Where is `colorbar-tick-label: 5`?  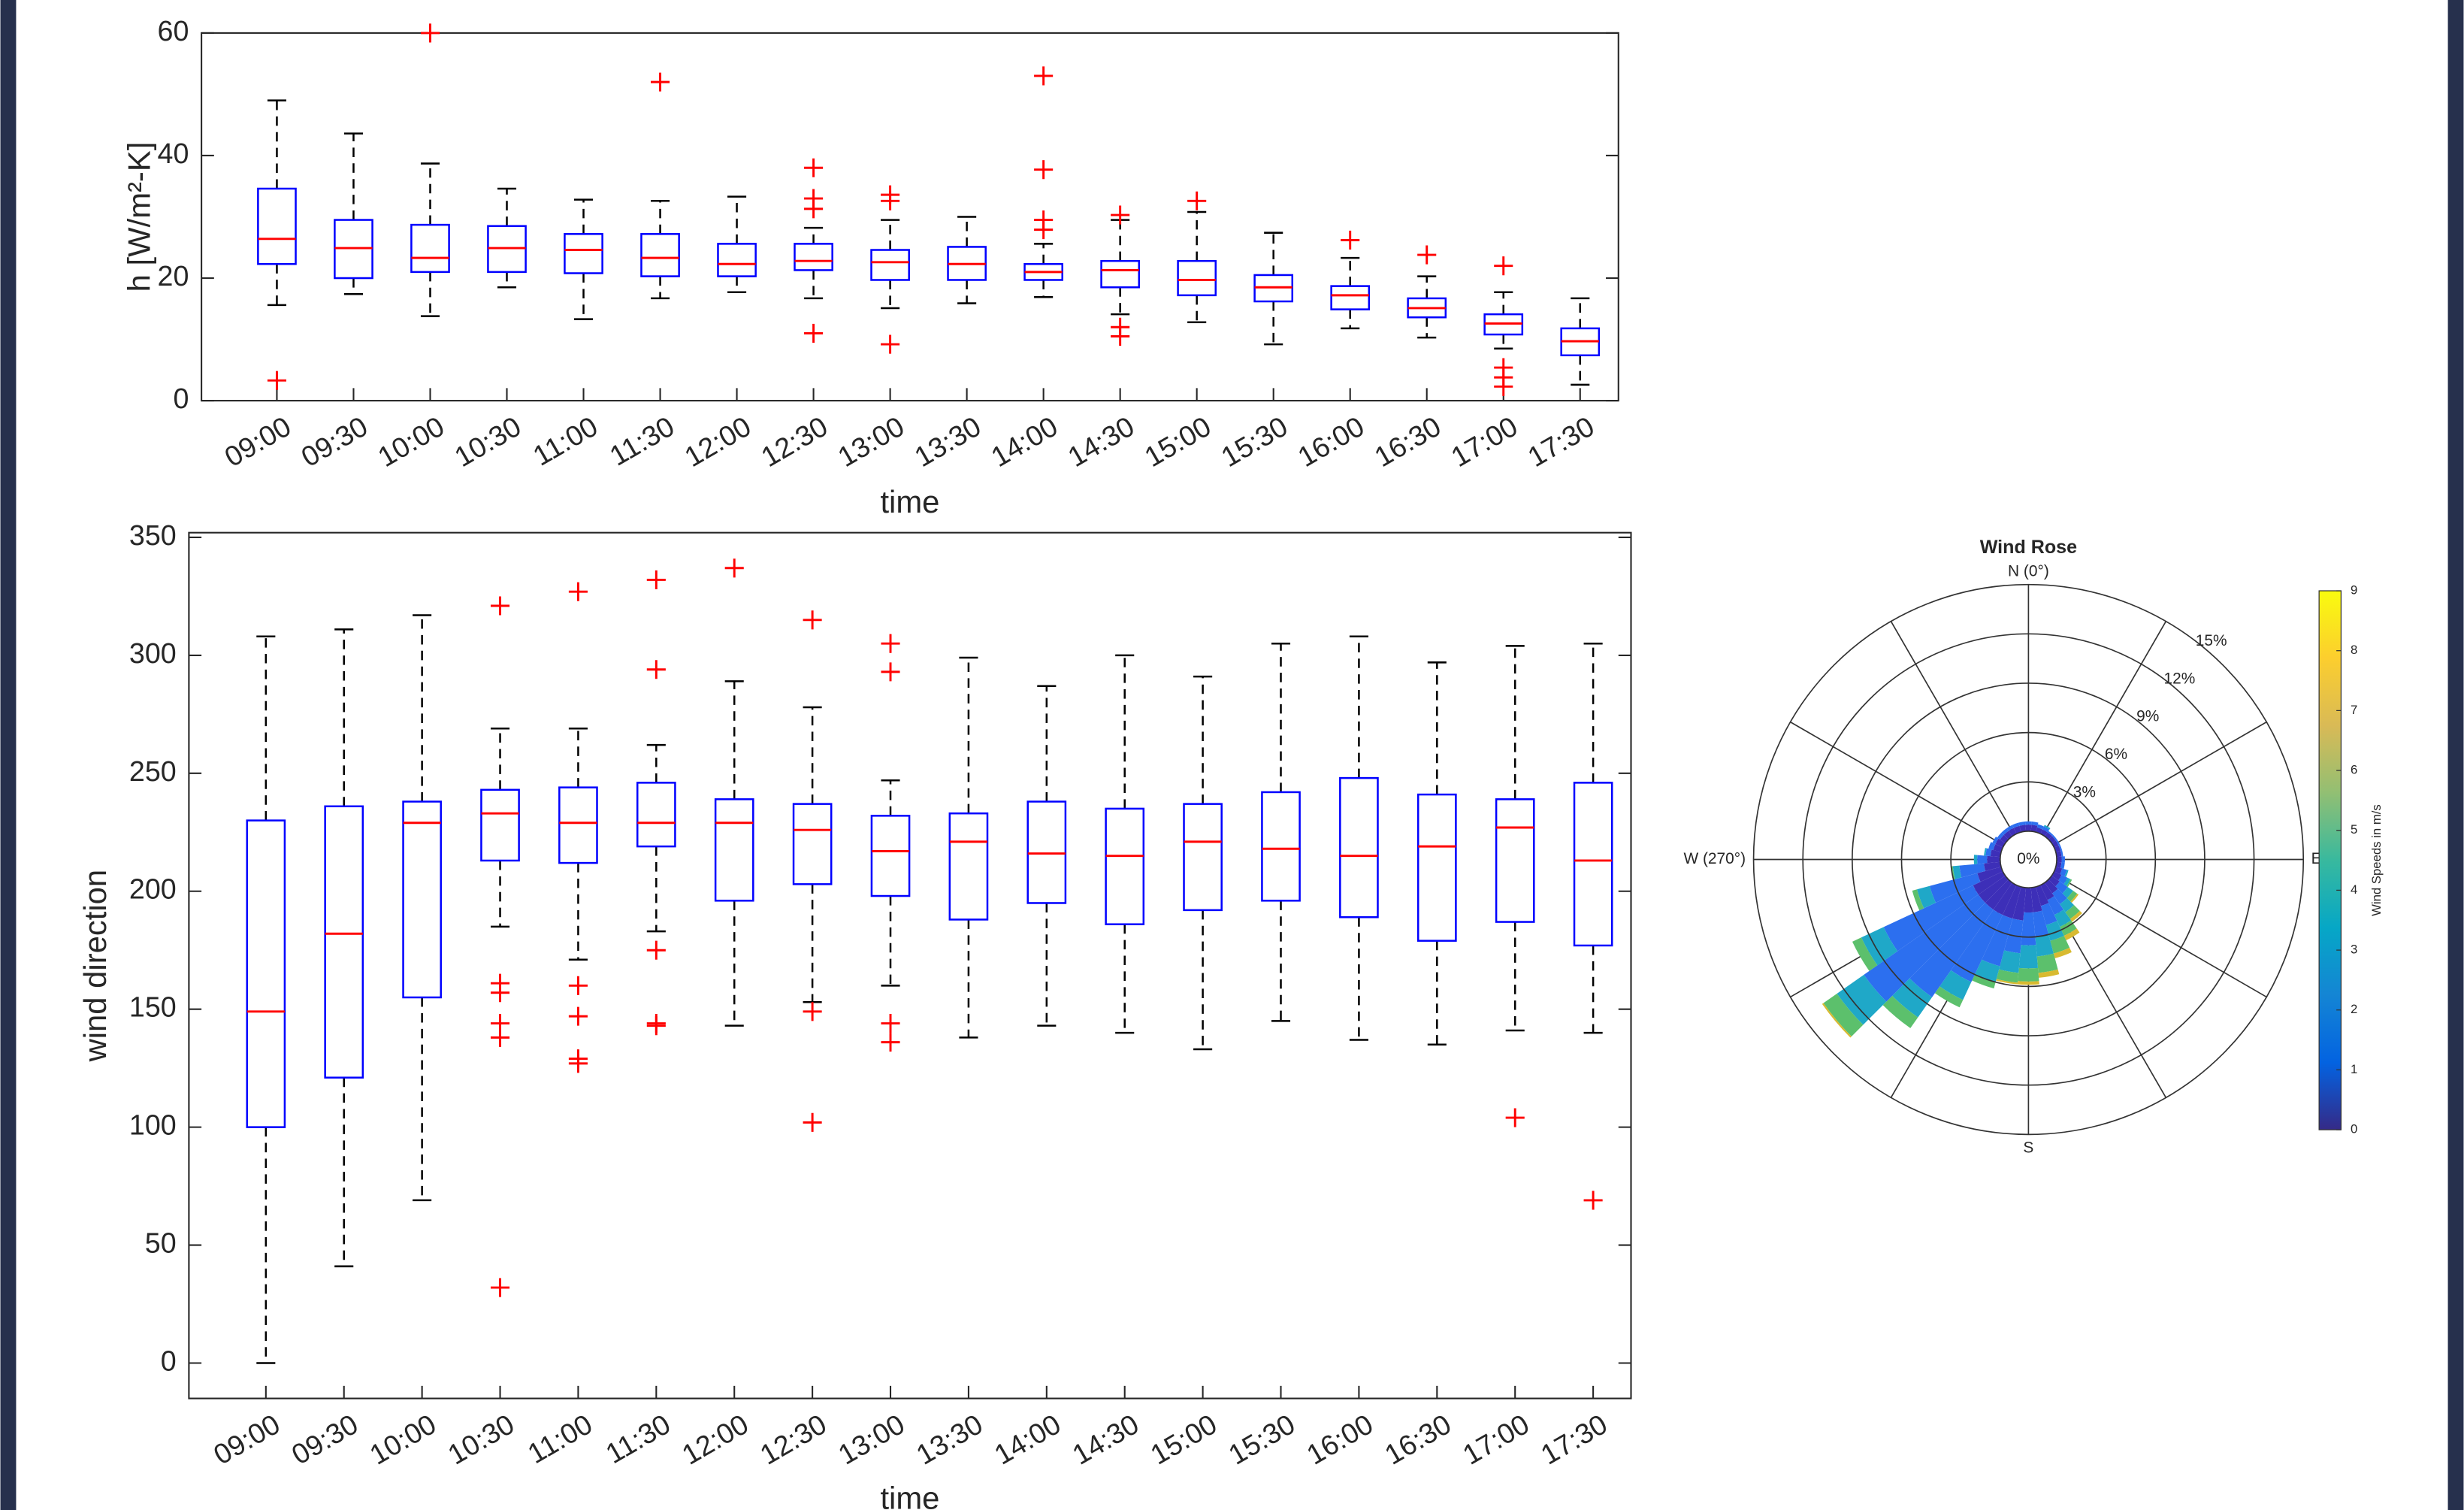 colorbar-tick-label: 5 is located at coordinates (2354, 829).